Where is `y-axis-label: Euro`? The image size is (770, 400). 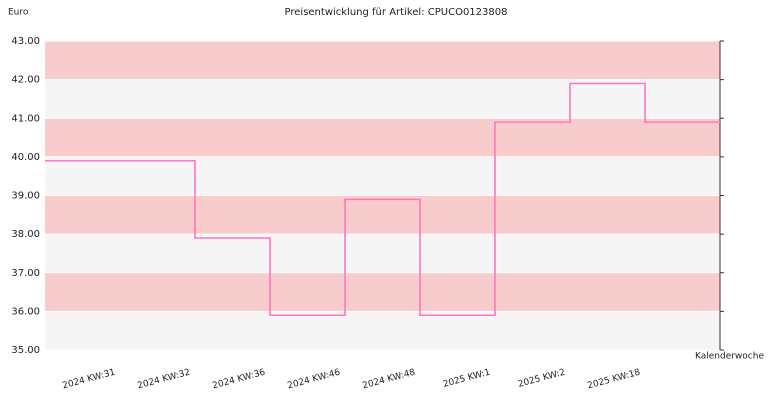
y-axis-label: Euro is located at coordinates (18, 13).